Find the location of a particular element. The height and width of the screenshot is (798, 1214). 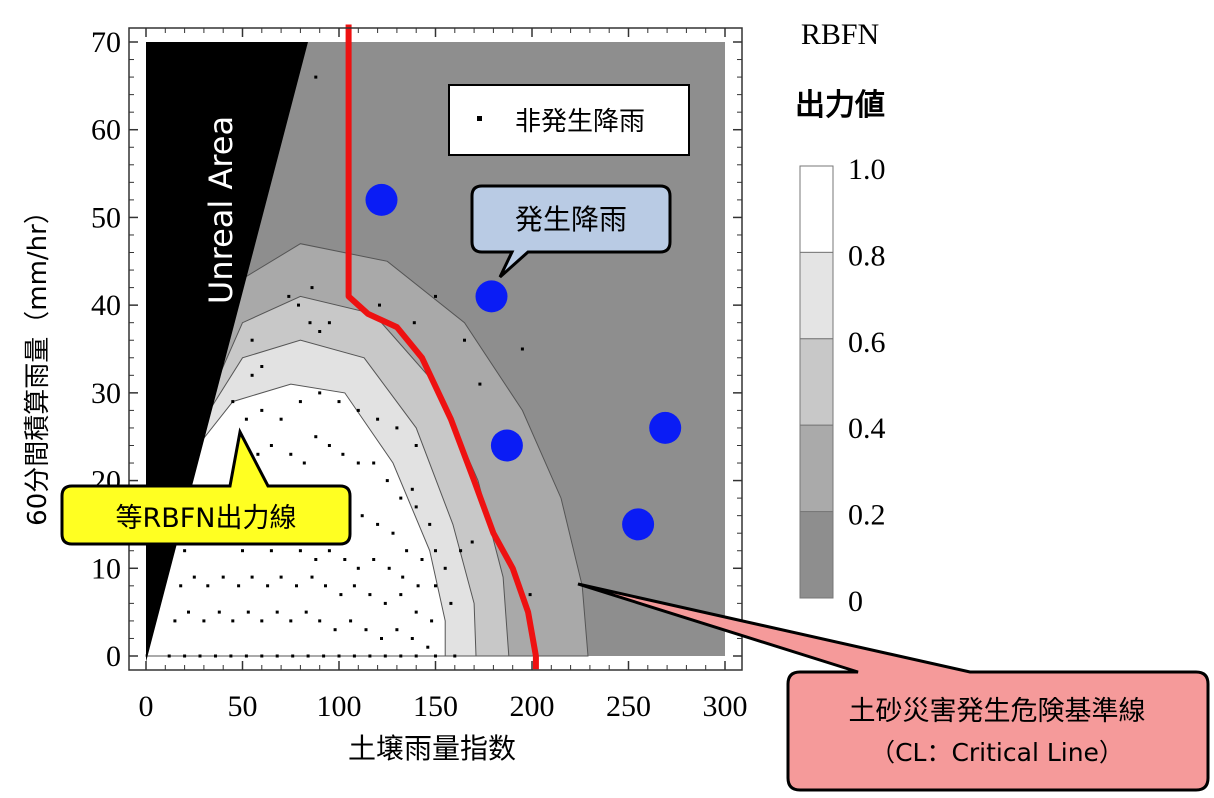

y-tick-label: 30 is located at coordinates (106, 393).